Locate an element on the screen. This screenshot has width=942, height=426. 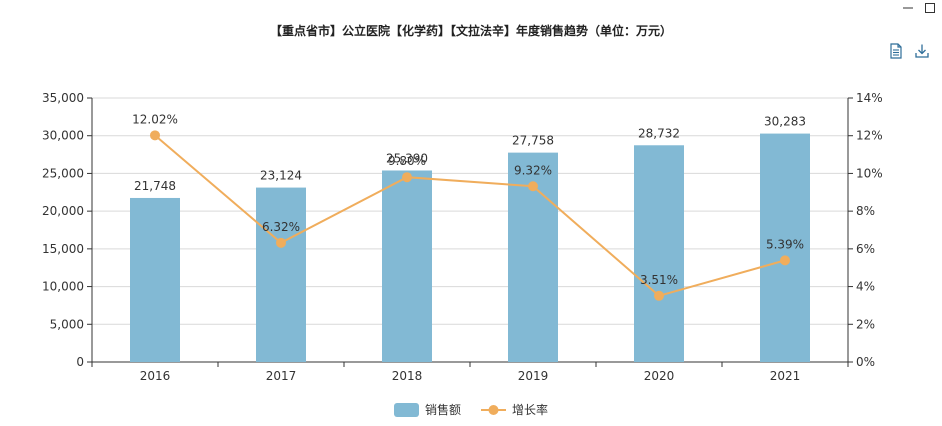
point-growth-2020 is located at coordinates (659, 295).